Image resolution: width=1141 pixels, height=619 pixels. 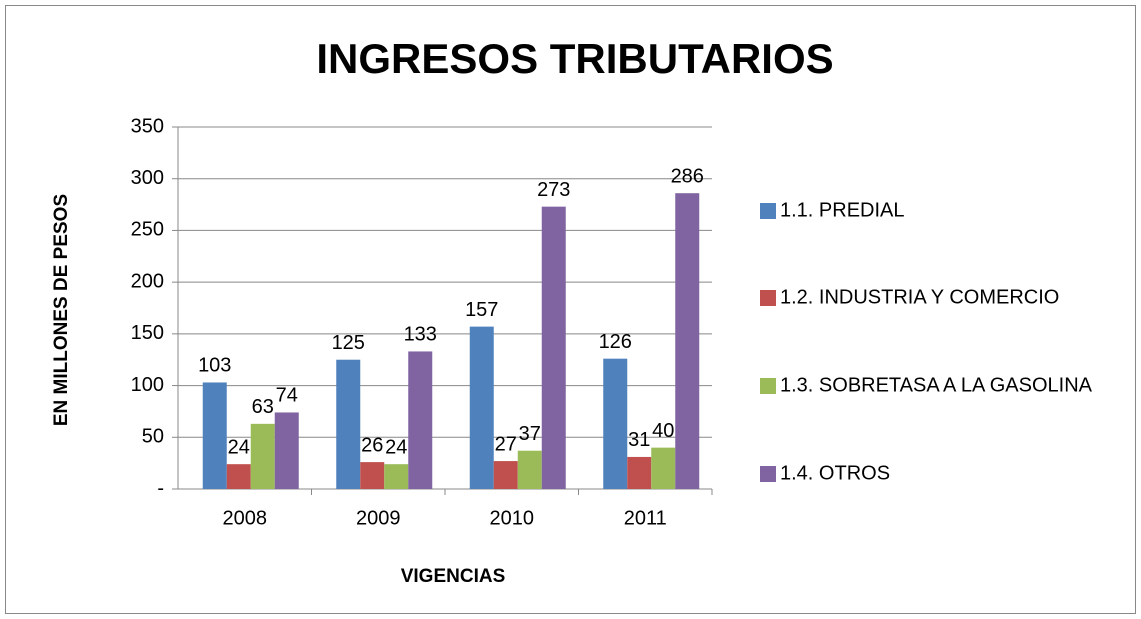 I want to click on chart-title: INGRESOS TRIBUTARIOS, so click(x=574, y=58).